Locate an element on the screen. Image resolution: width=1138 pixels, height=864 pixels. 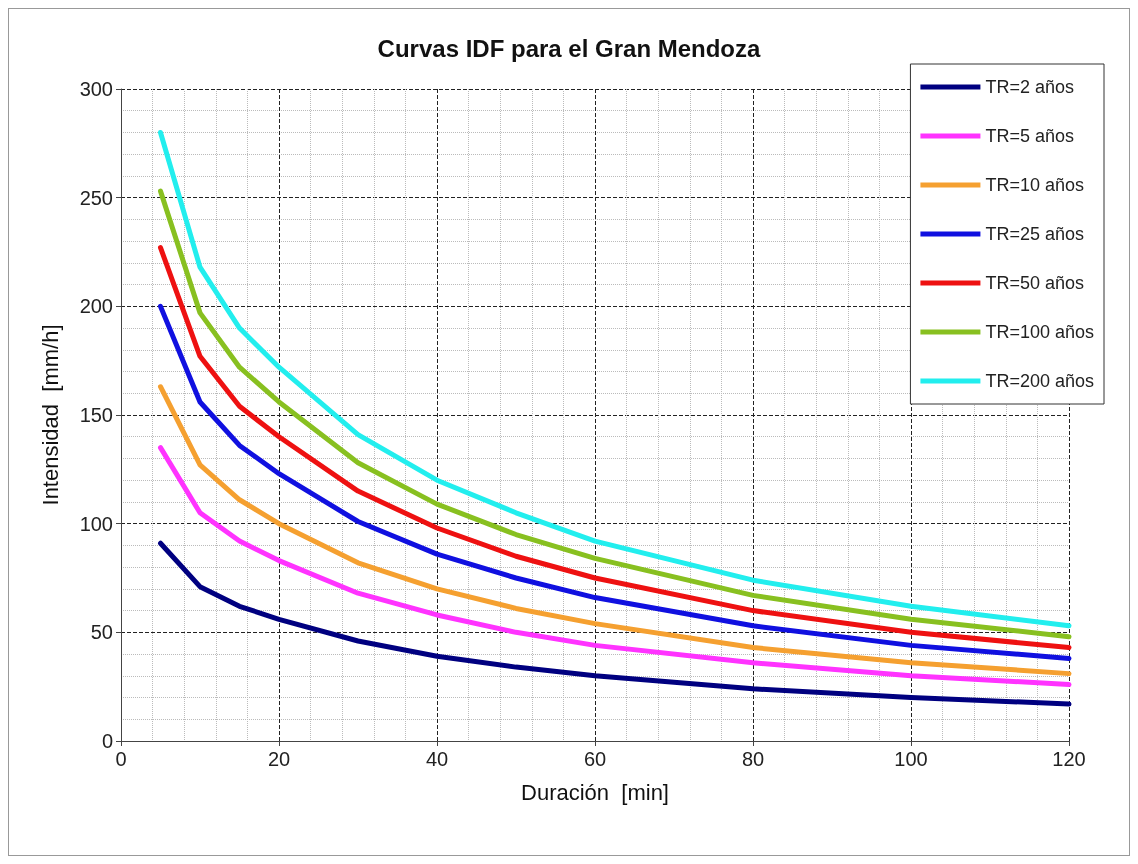
x-tick-label: 60 is located at coordinates (595, 759).